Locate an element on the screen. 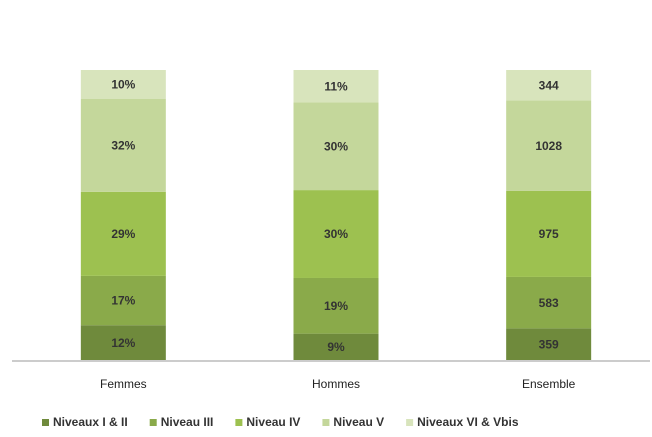  data-label: 29% is located at coordinates (123, 234).